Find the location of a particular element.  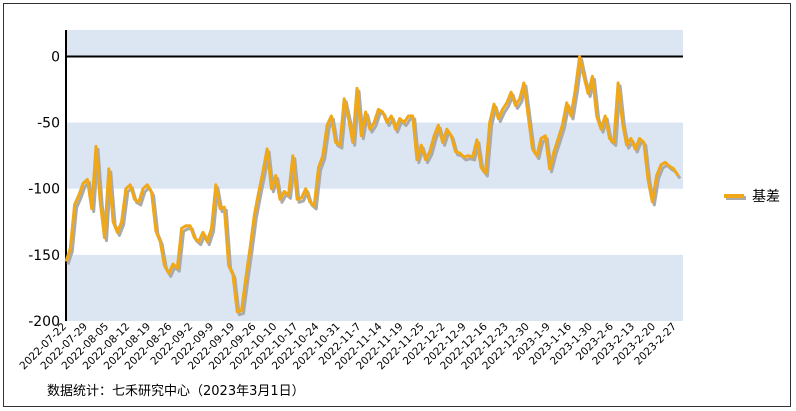

legend: 基差 is located at coordinates (752, 196).